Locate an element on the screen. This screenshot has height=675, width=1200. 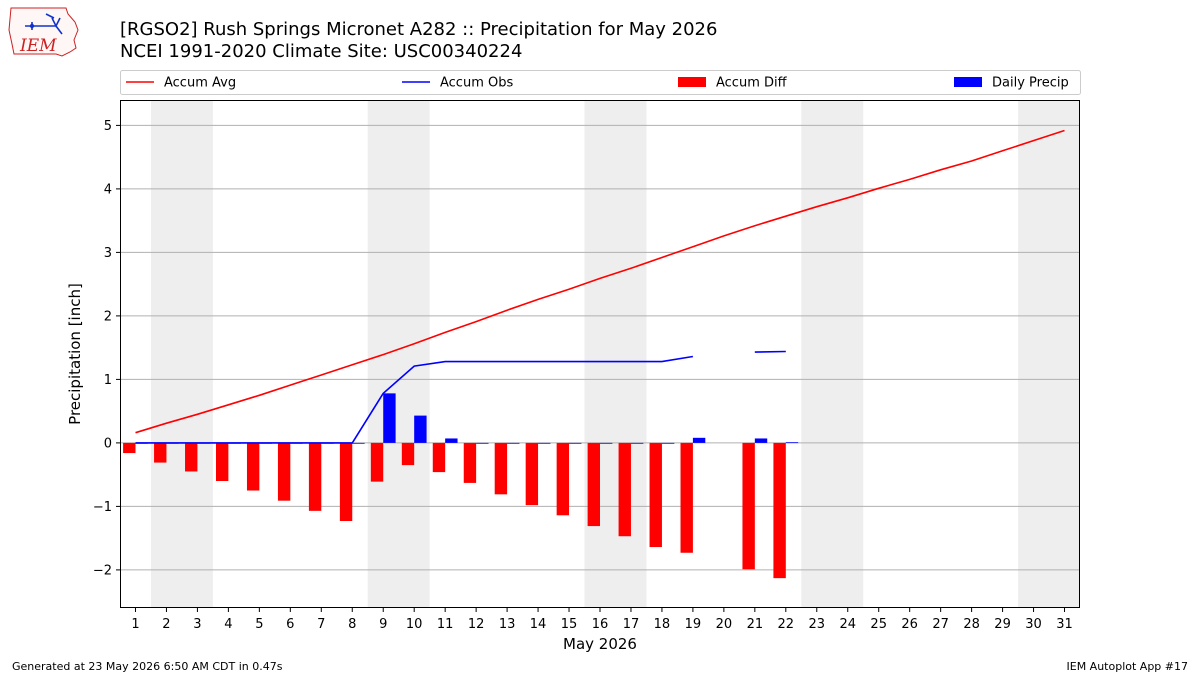
x-tick-label: 27 is located at coordinates (940, 624).